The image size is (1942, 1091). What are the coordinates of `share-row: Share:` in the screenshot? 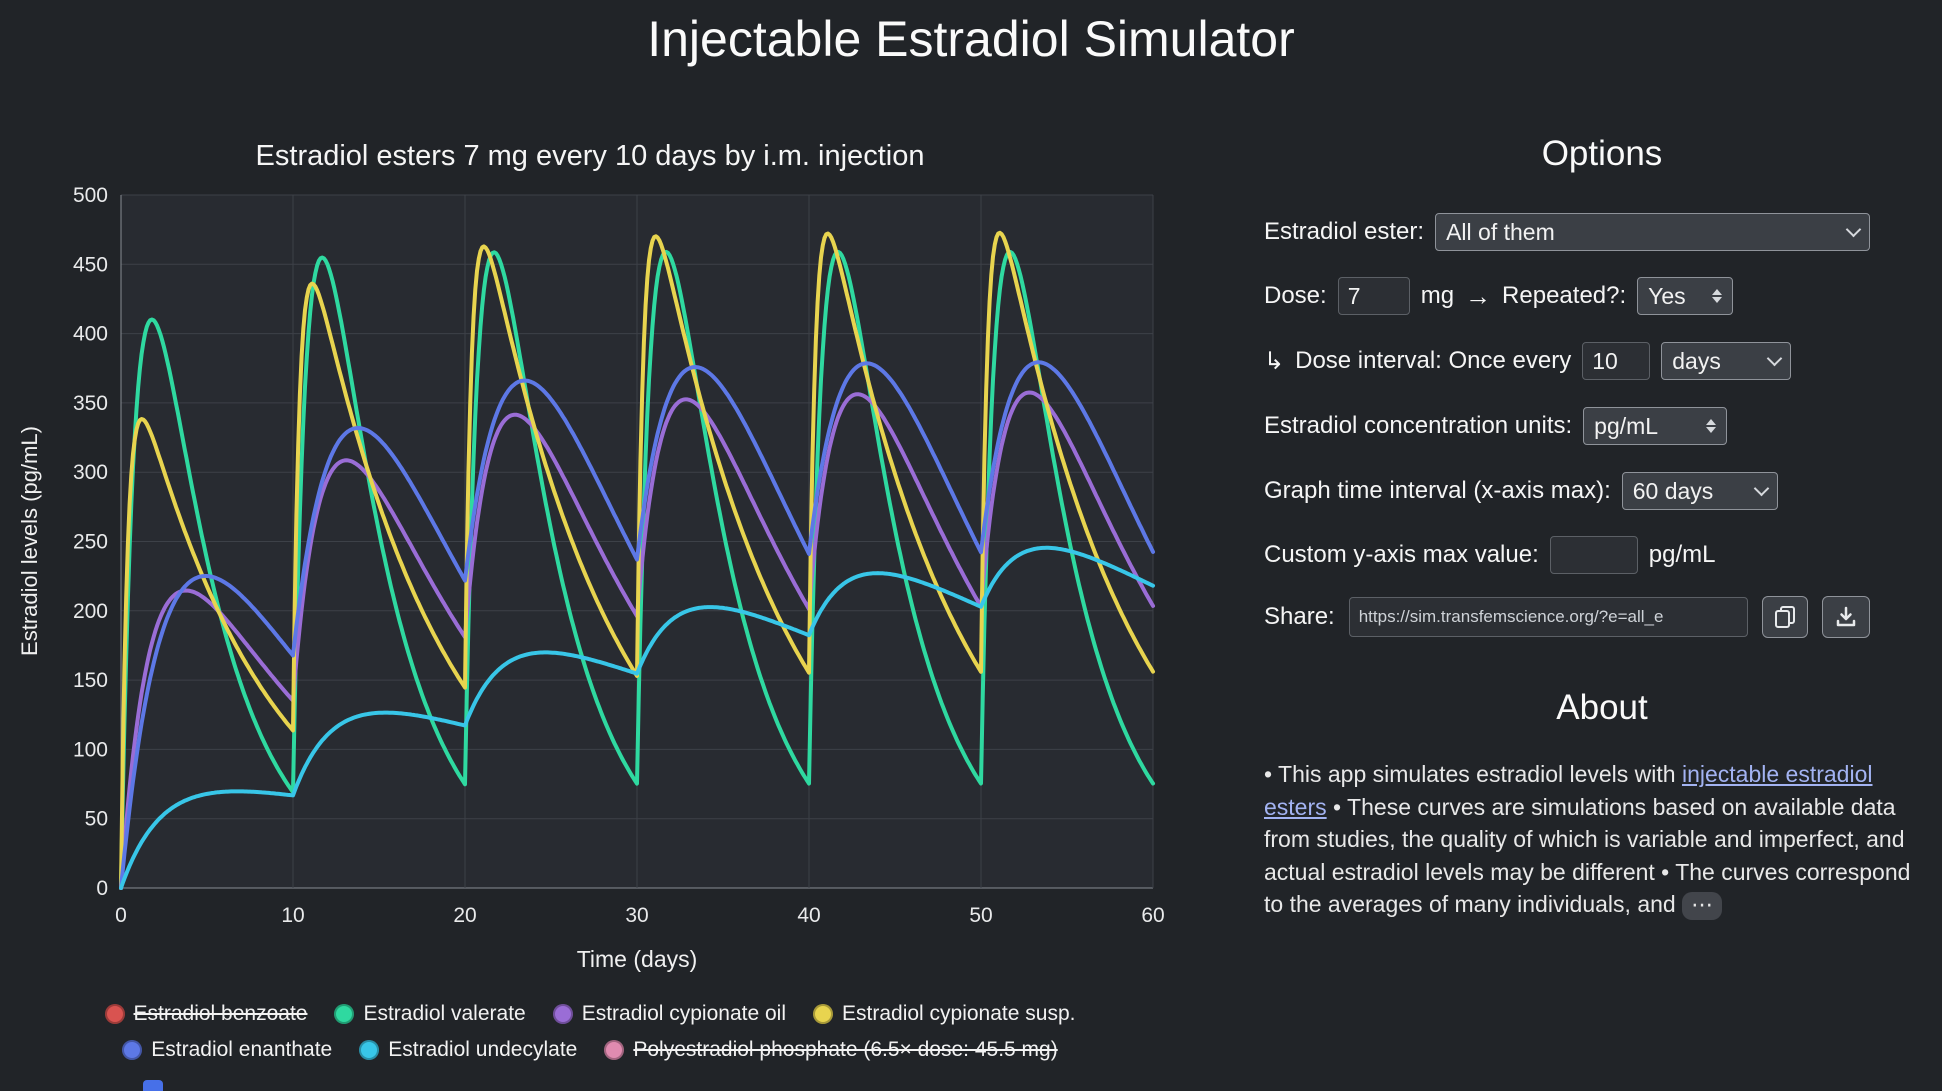 It's located at (1567, 617).